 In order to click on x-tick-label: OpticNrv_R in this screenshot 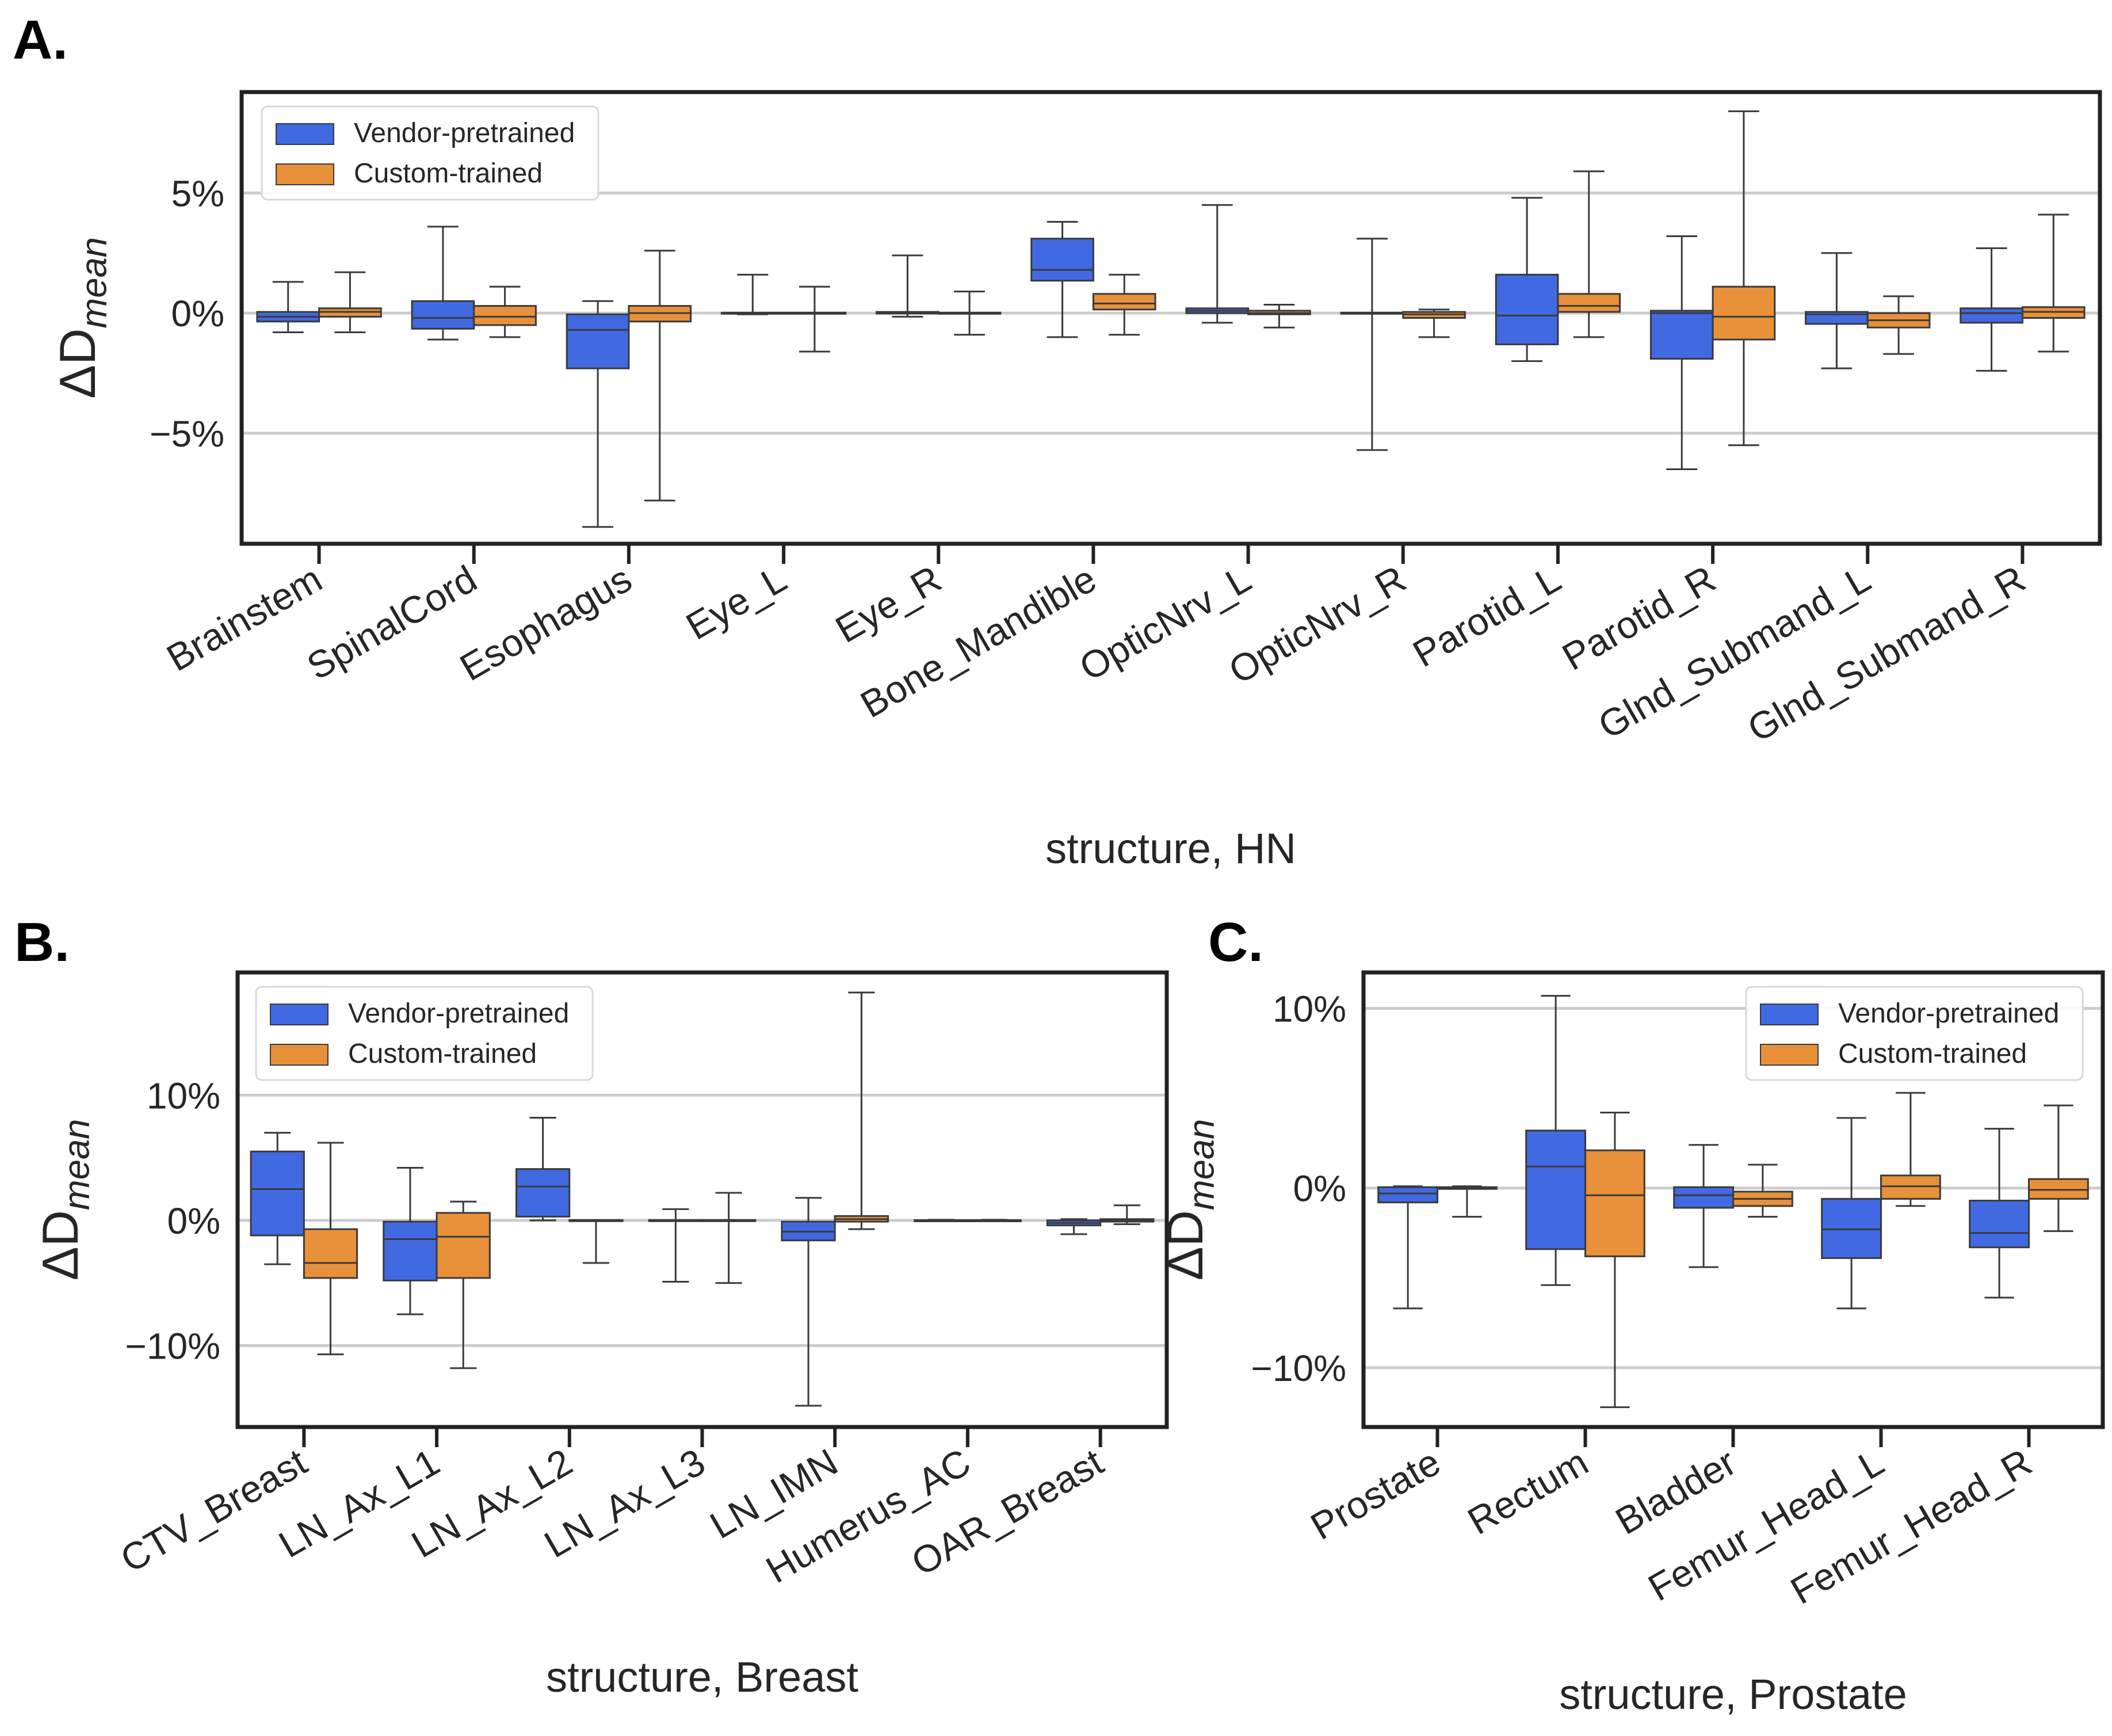, I will do `click(1316, 624)`.